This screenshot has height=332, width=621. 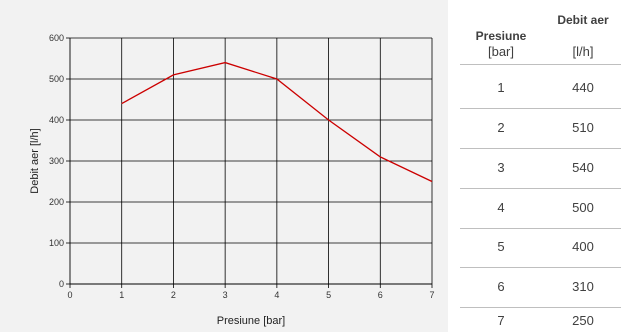 What do you see at coordinates (501, 36) in the screenshot?
I see `header-presiune: Presiune` at bounding box center [501, 36].